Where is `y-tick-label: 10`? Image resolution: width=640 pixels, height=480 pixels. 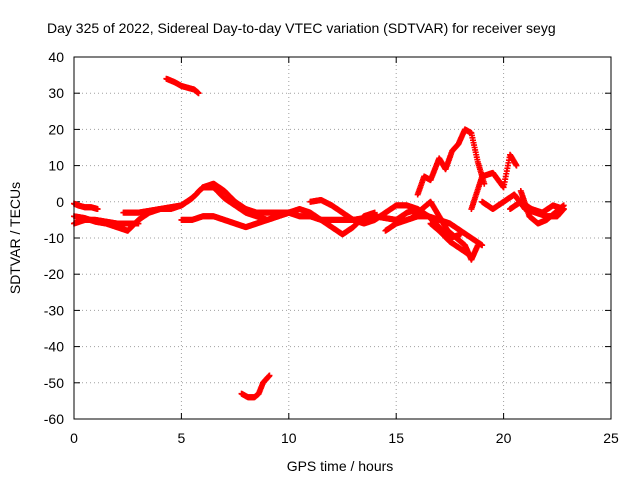 y-tick-label: 10 is located at coordinates (56, 166).